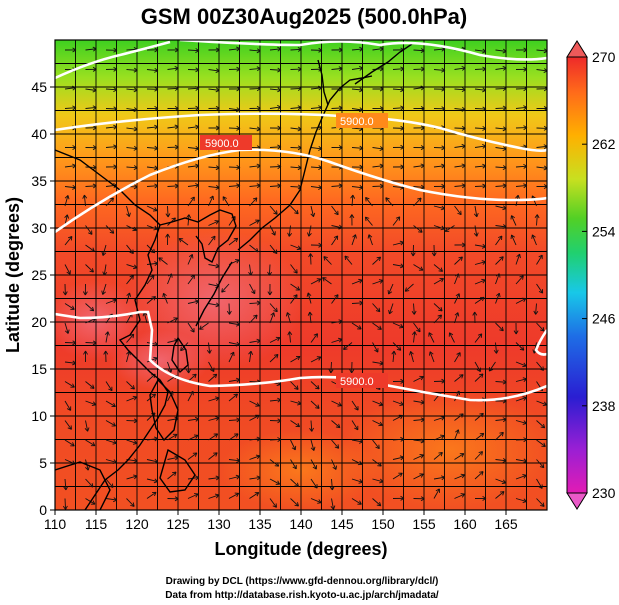 The image size is (619, 605). Describe the element at coordinates (383, 64) in the screenshot. I see `coastline-kurils` at that location.